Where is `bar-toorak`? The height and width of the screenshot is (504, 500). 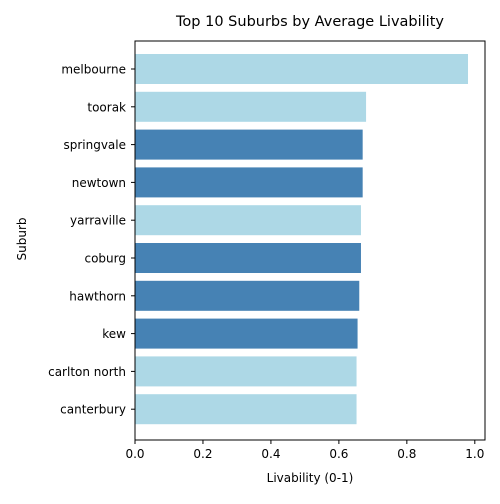 bar-toorak is located at coordinates (251, 106).